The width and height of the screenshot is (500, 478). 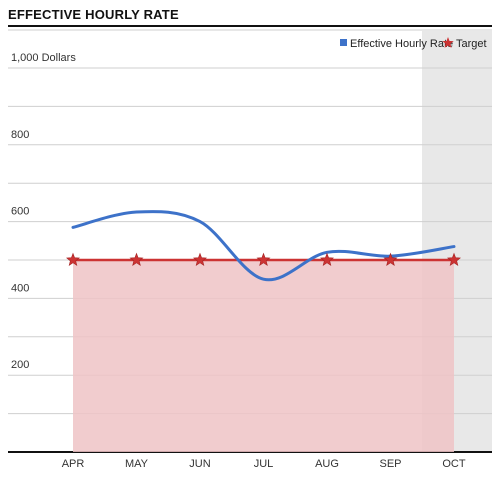 What do you see at coordinates (471, 44) in the screenshot?
I see `legend-label-target: Target` at bounding box center [471, 44].